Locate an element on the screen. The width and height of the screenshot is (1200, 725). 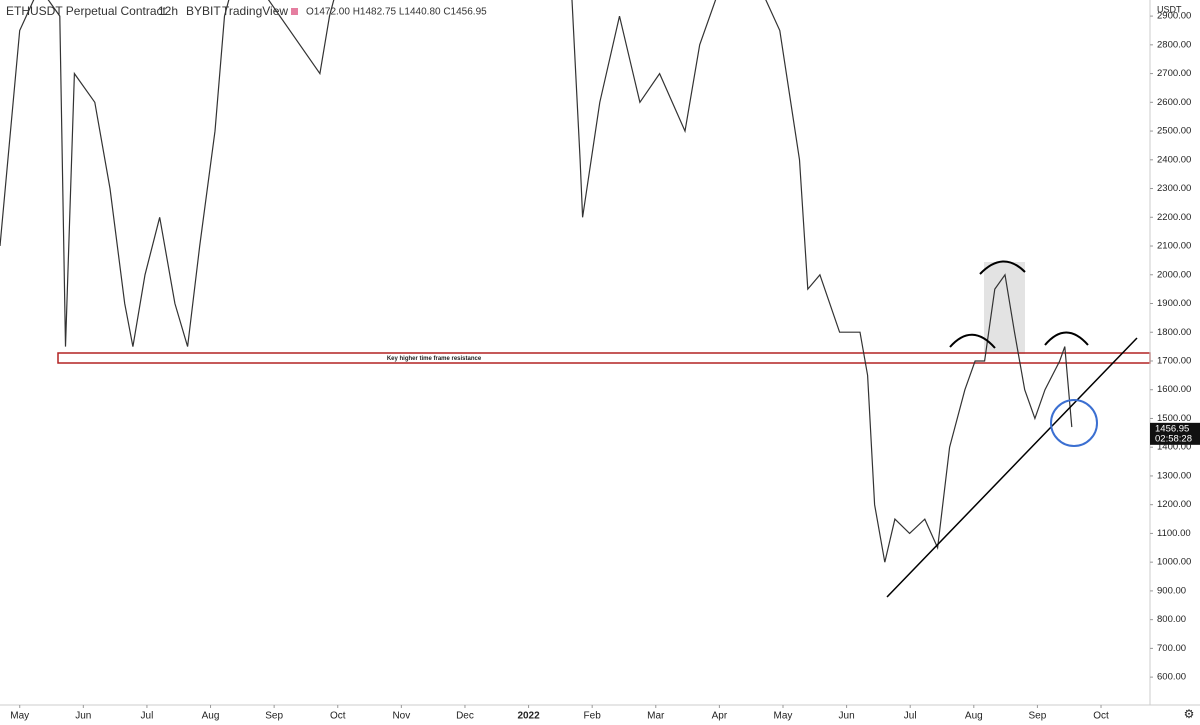
x-tick-label: Mar is located at coordinates (656, 716).